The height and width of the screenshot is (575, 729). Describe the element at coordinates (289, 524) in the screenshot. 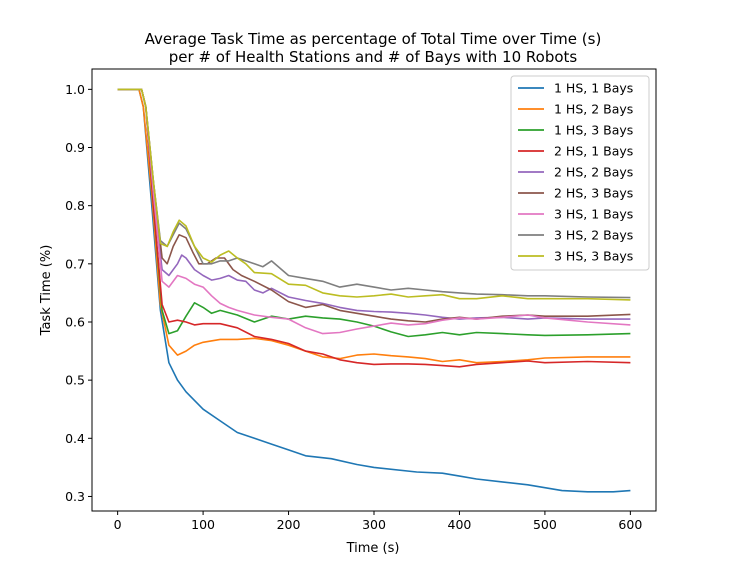

I see `x-tick-label: 200` at that location.